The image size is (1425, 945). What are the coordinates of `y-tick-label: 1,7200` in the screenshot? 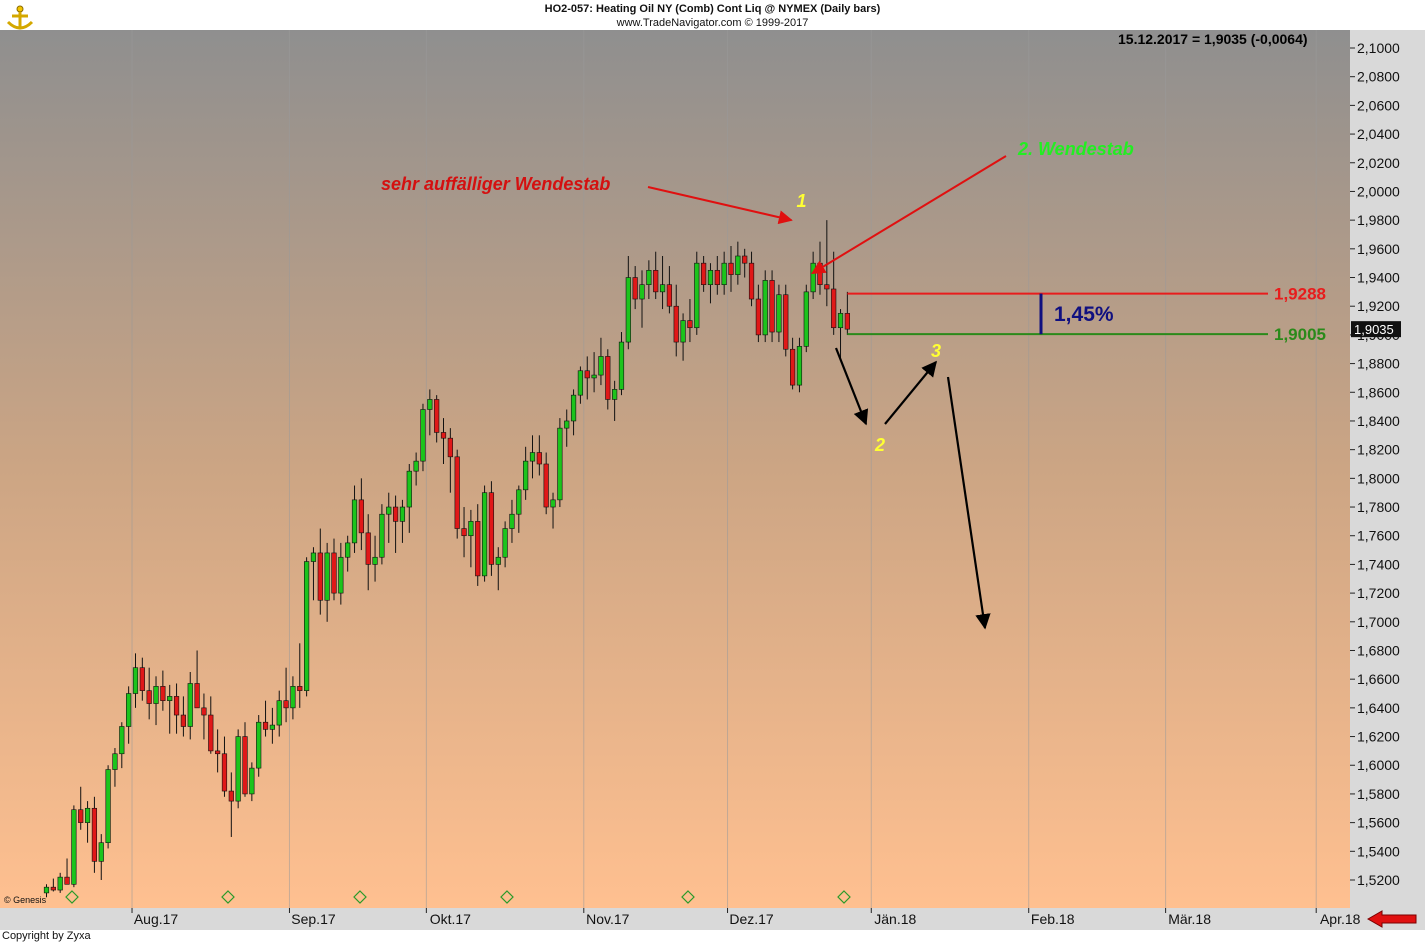 It's located at (1378, 593).